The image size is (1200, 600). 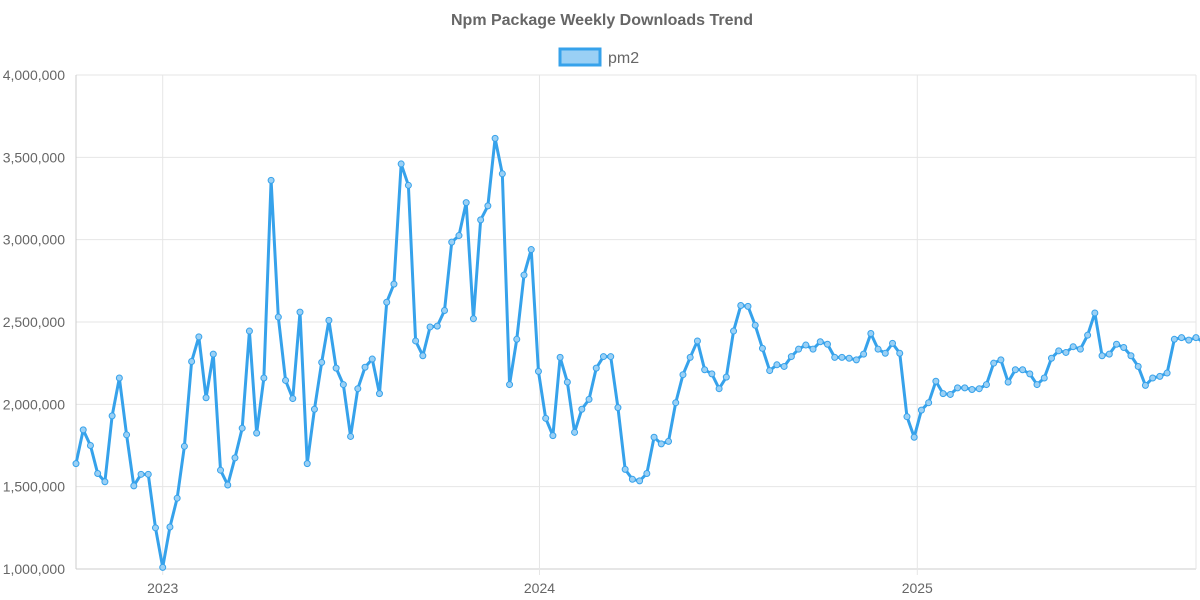 I want to click on legend: pm2, so click(x=598, y=57).